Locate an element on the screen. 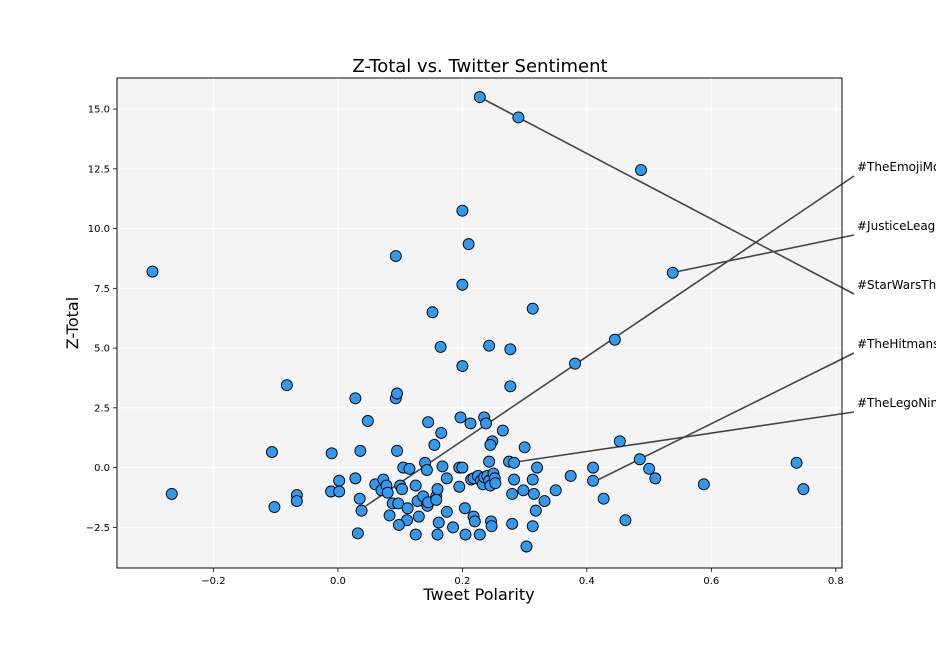  x-tick-label: 0.8 is located at coordinates (836, 581).